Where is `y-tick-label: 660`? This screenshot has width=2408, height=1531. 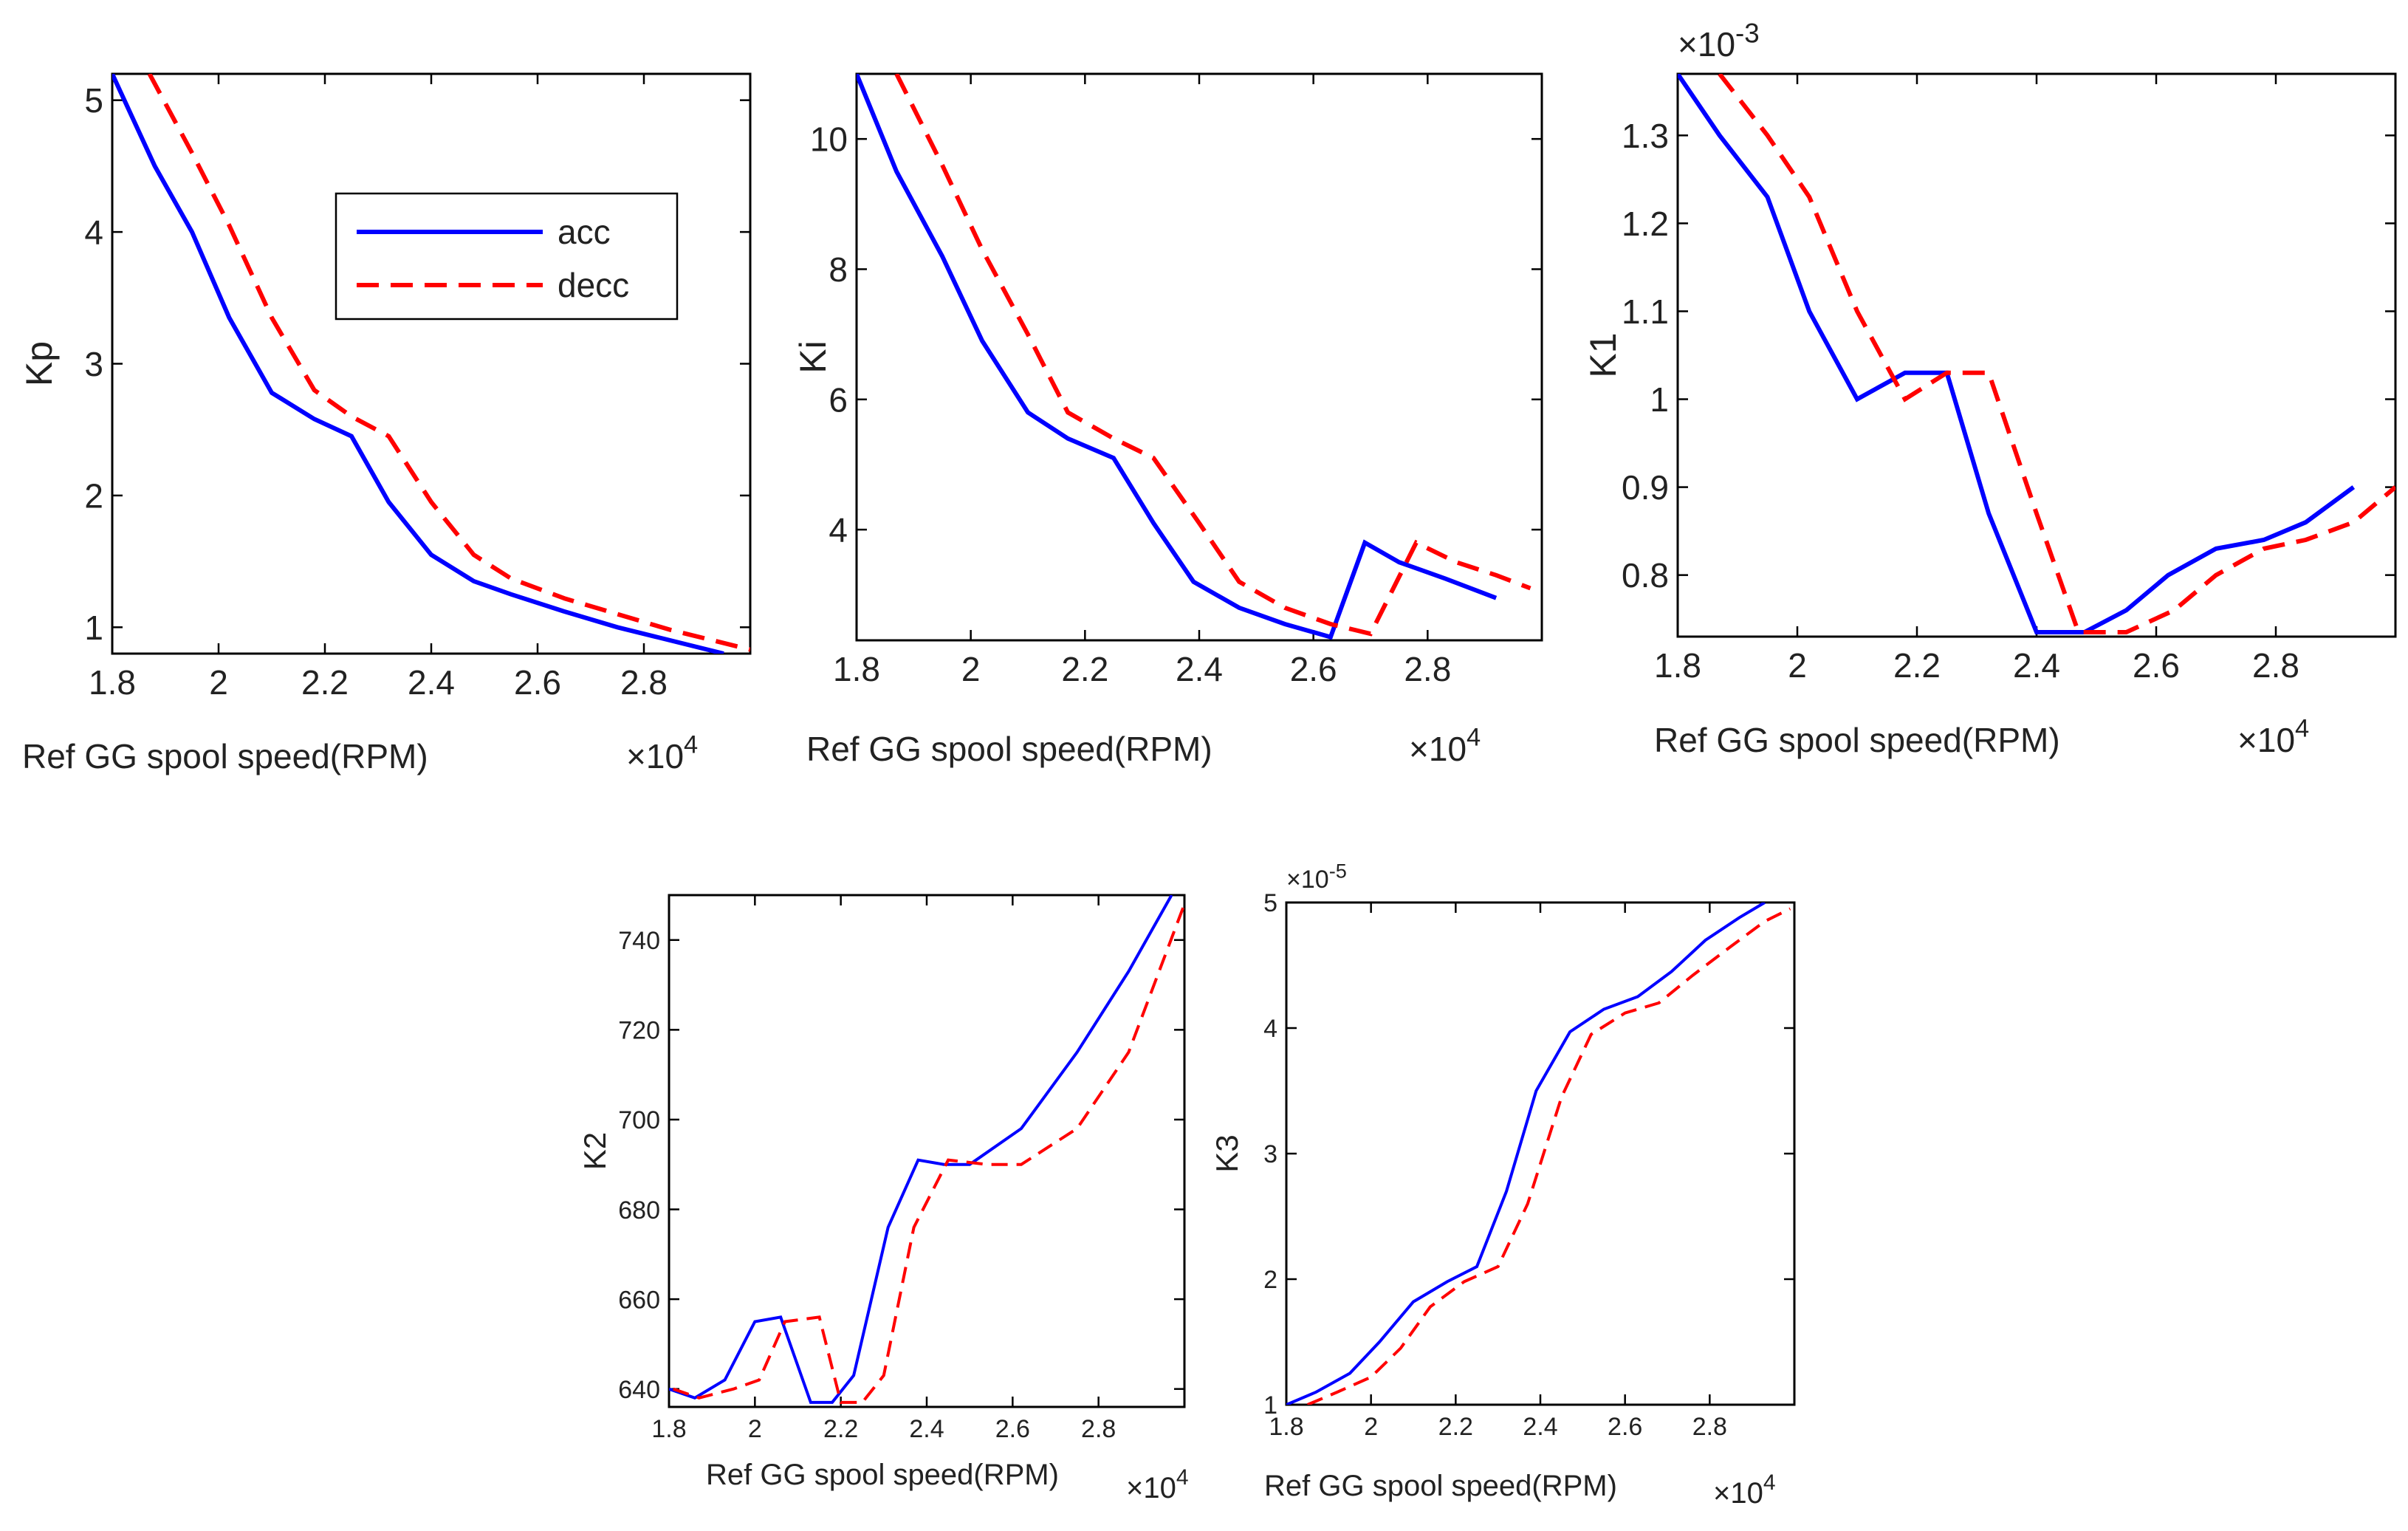 y-tick-label: 660 is located at coordinates (639, 1300).